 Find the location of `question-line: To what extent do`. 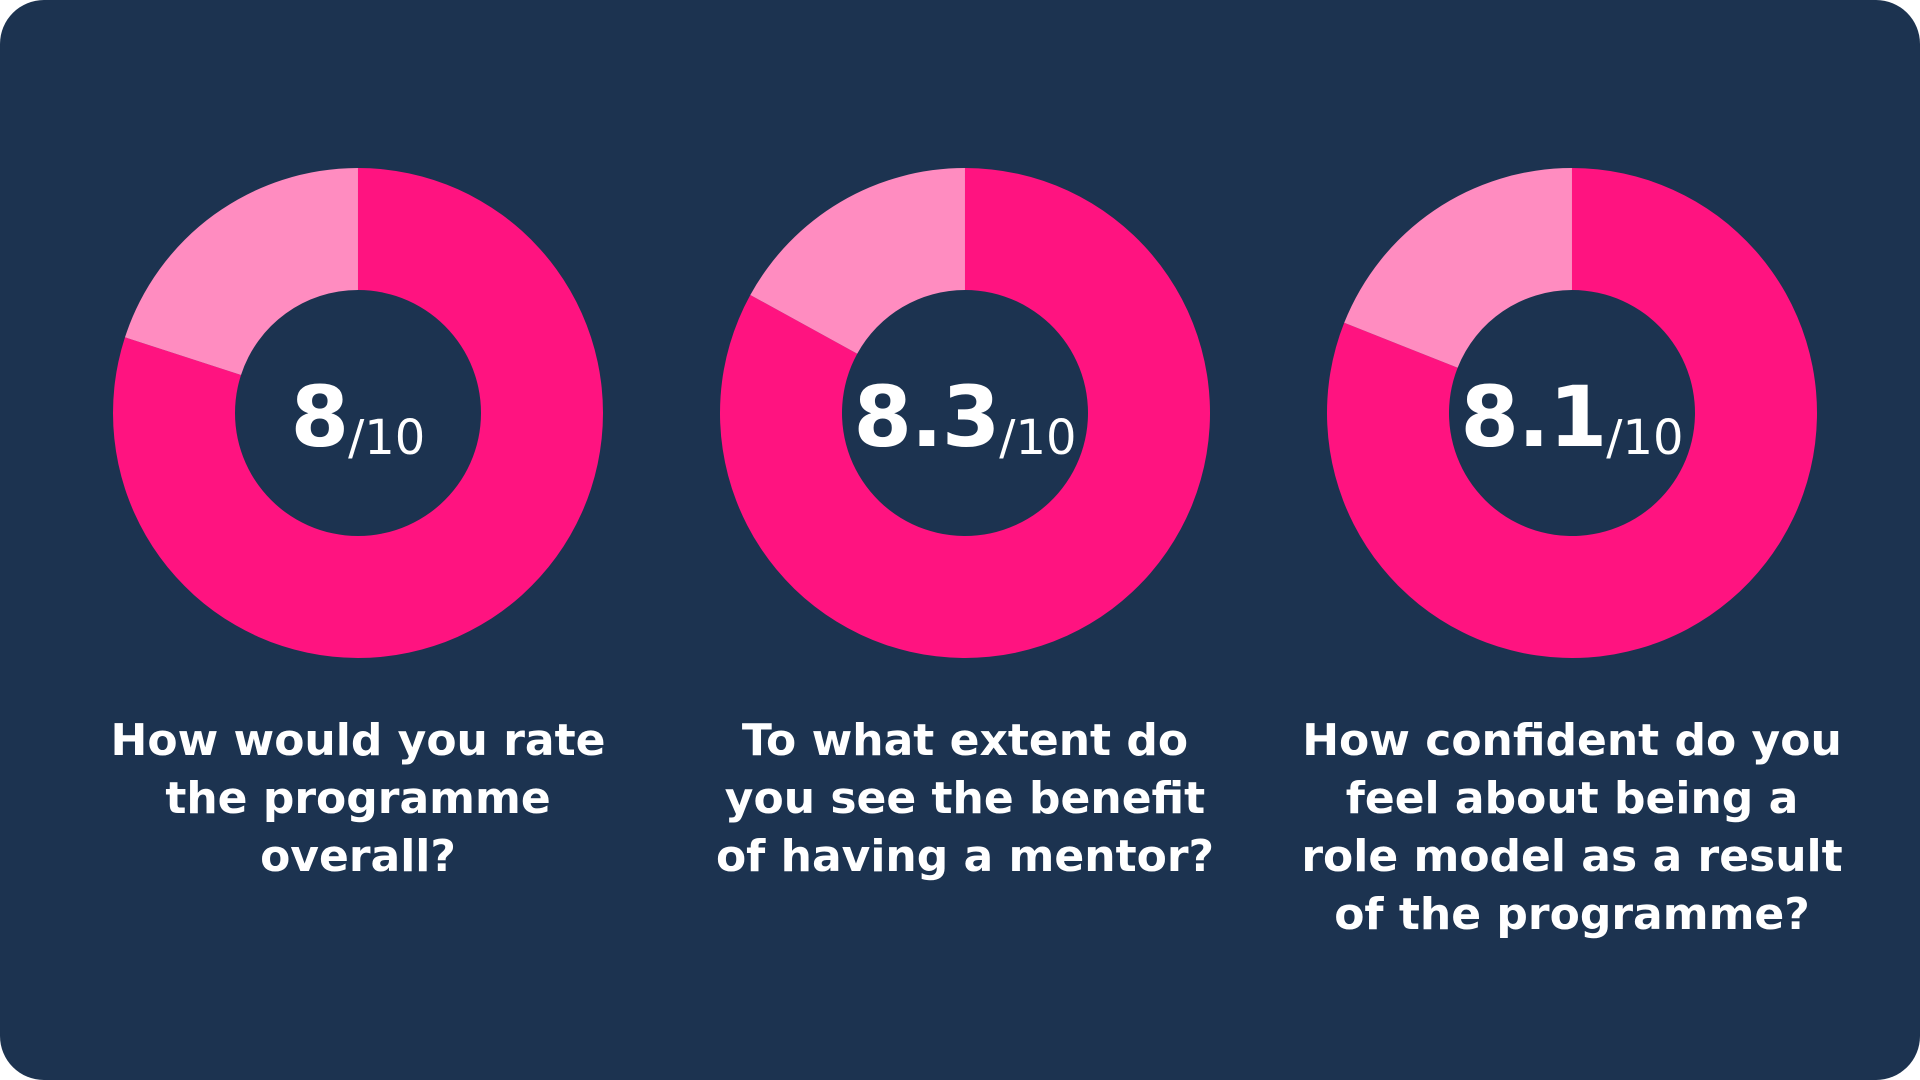

question-line: To what extent do is located at coordinates (965, 740).